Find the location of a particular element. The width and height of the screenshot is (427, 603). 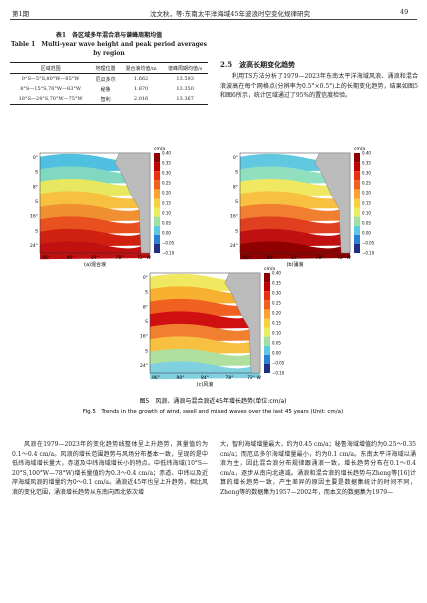

table-cell: 秘鲁 is located at coordinates (105, 89).